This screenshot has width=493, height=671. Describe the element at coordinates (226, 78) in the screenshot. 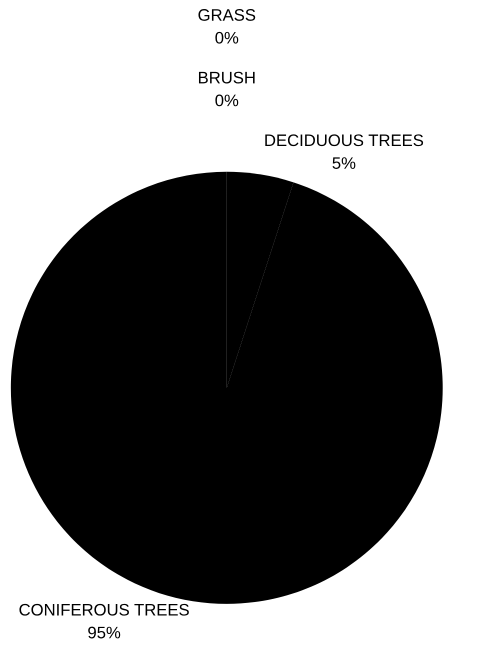

I see `category-label: BRUSH` at that location.